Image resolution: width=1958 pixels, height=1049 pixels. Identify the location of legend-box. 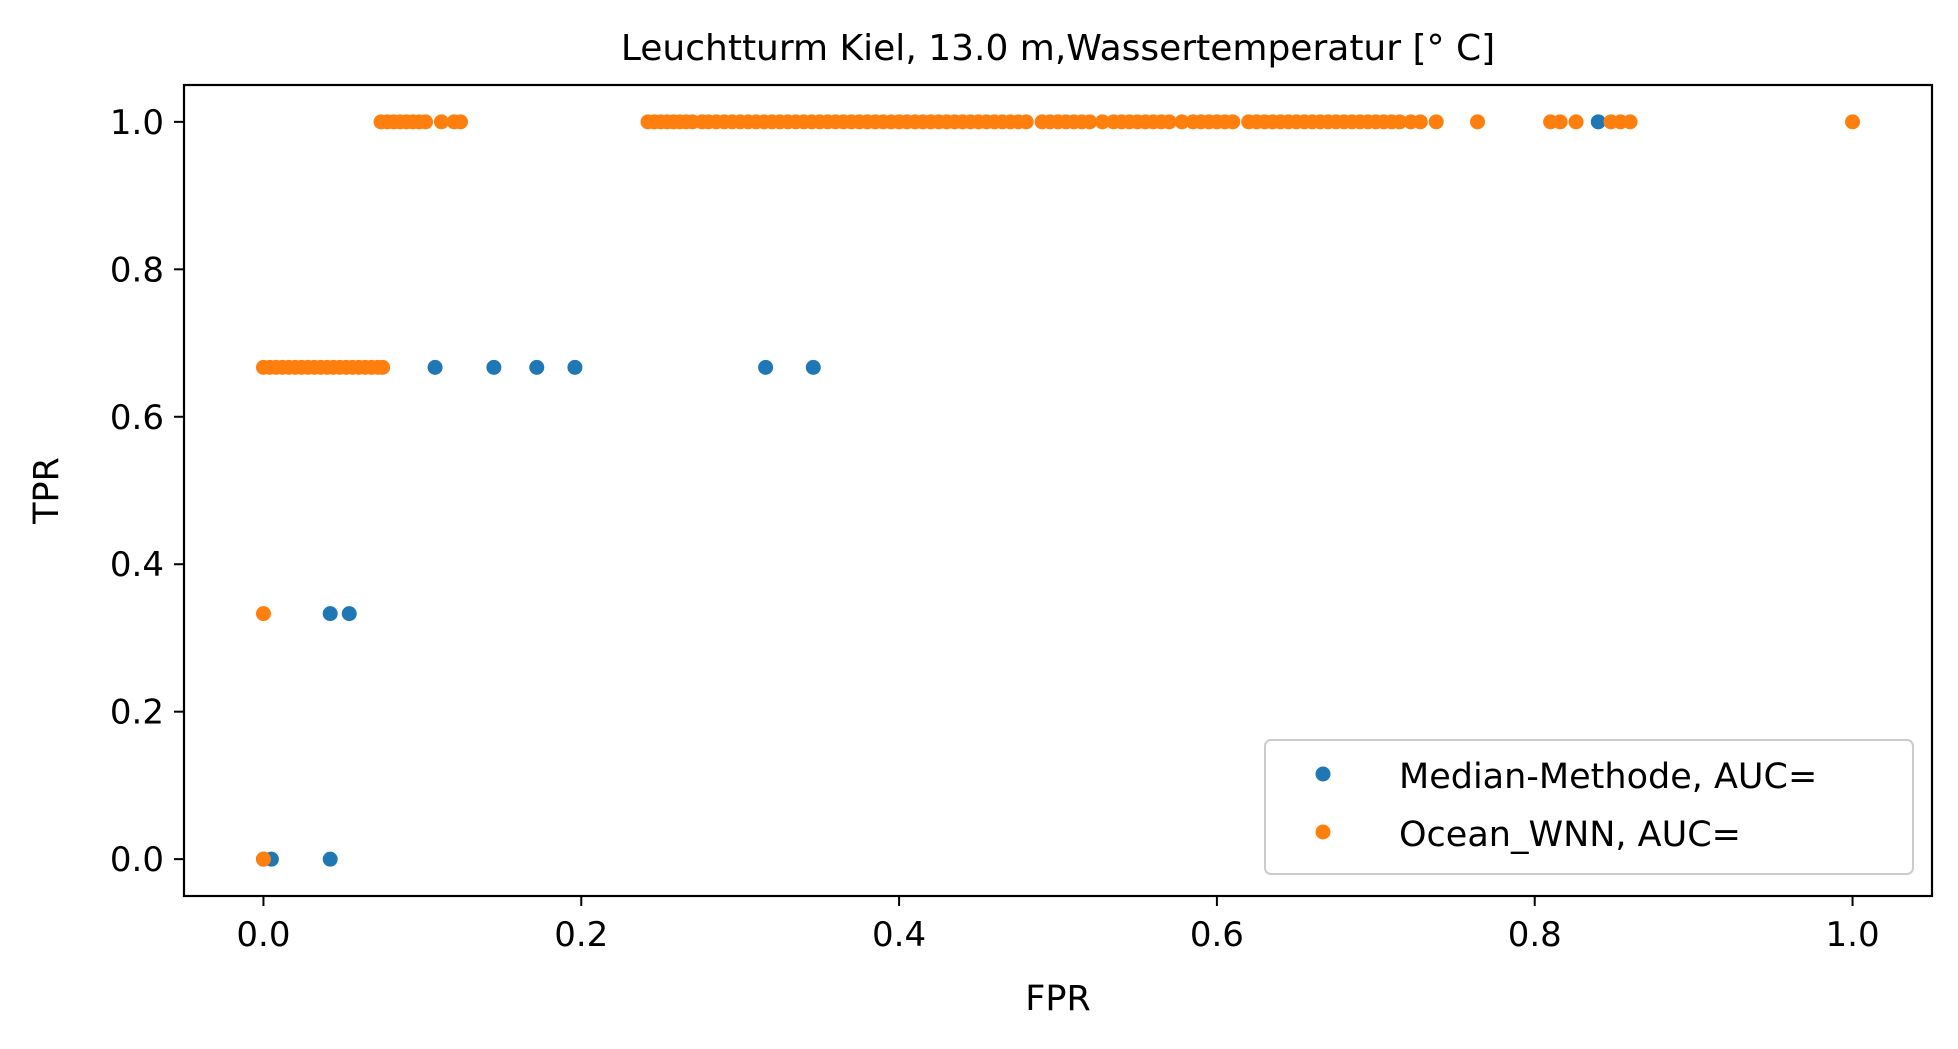
(1589, 807).